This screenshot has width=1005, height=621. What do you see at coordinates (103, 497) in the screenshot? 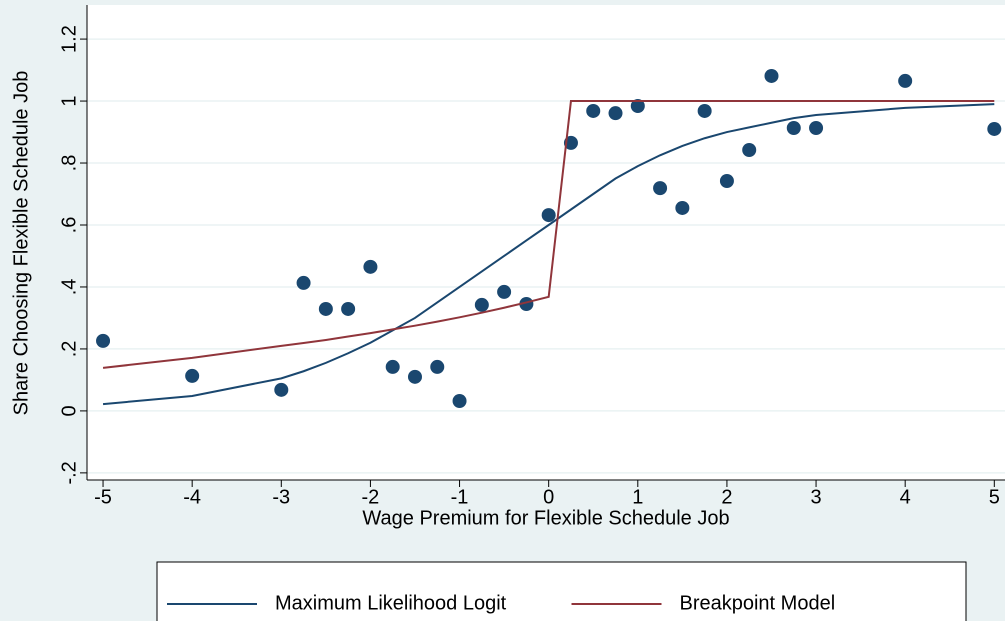
I see `x-tick-label: -5` at bounding box center [103, 497].